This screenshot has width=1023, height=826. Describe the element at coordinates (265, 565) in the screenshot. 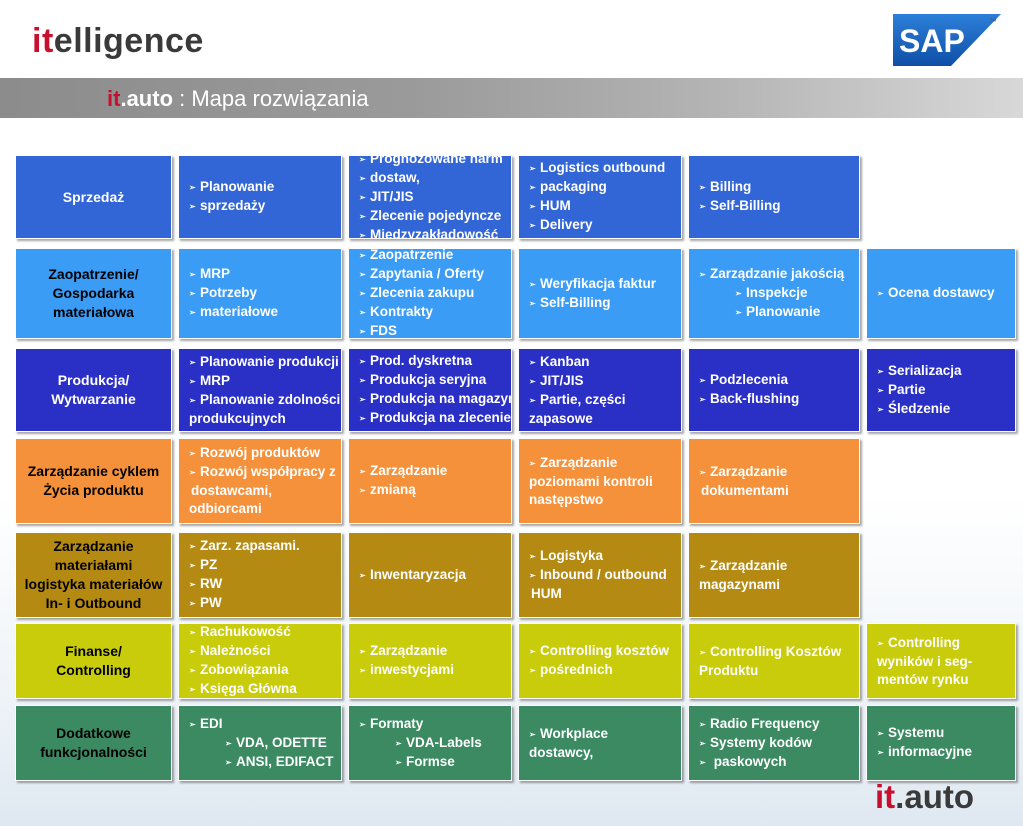

I see `cell-line: ➢ PZ` at that location.